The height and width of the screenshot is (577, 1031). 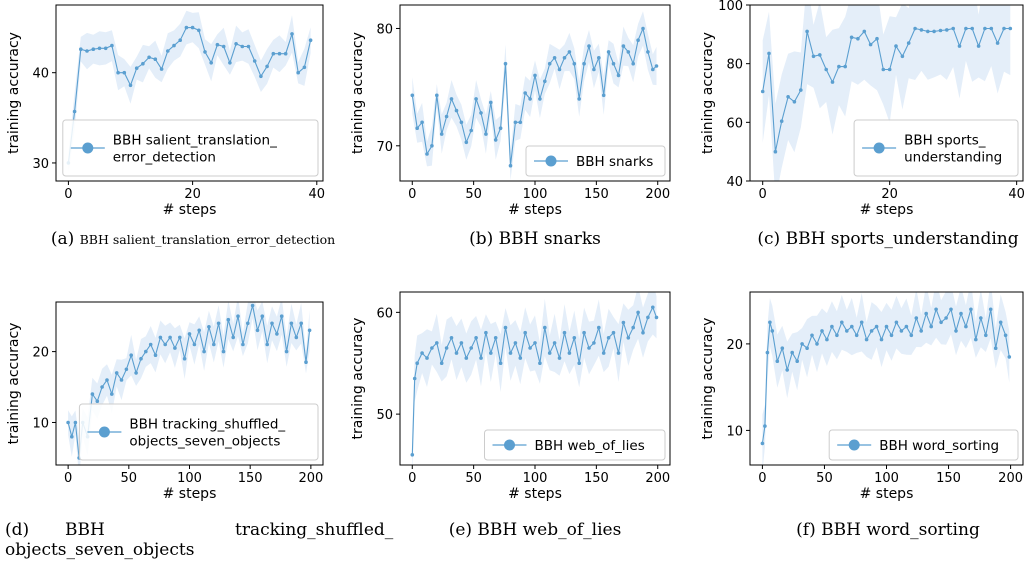 What do you see at coordinates (40, 74) in the screenshot?
I see `y-tick-label: 40` at bounding box center [40, 74].